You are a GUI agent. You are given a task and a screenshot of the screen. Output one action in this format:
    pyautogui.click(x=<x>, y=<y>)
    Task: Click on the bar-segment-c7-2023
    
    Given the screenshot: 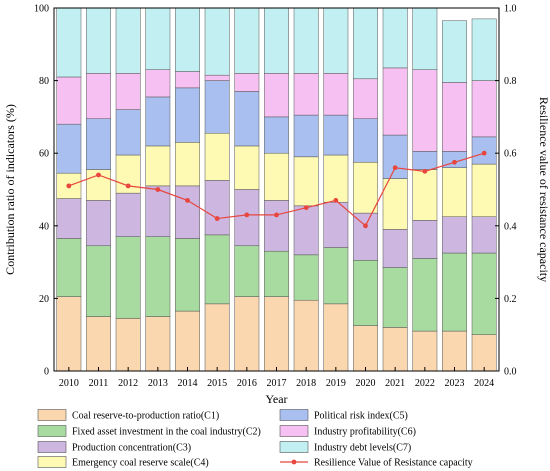 What is the action you would take?
    pyautogui.click(x=454, y=51)
    